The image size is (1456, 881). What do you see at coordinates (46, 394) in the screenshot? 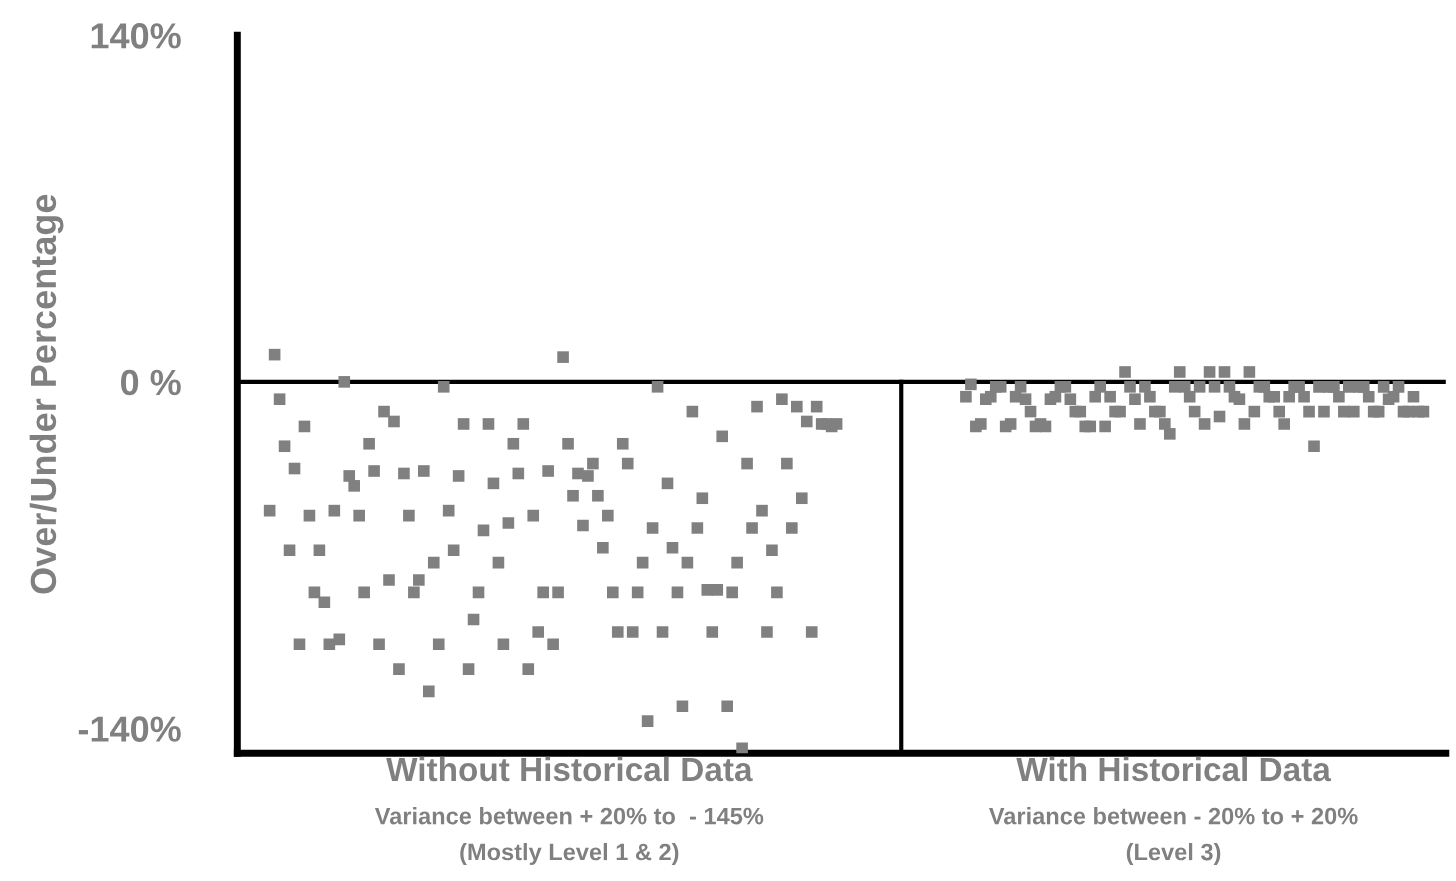
I see `y-axis-title: Over/Under Percentage` at bounding box center [46, 394].